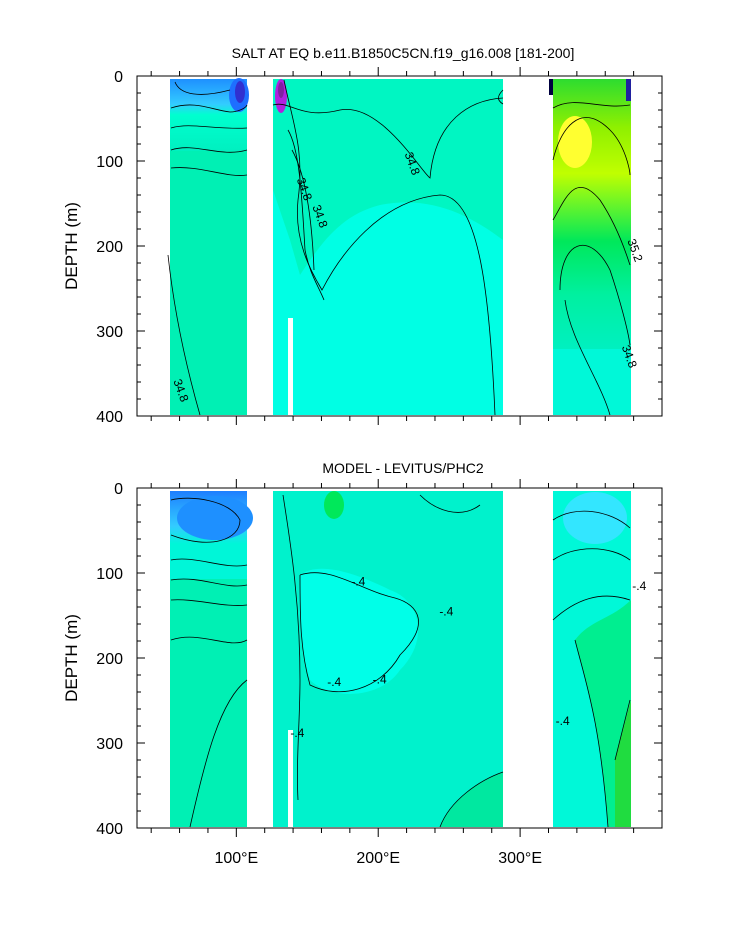  Describe the element at coordinates (403, 468) in the screenshot. I see `panel-2-title: MODEL - LEVITUS/PHC2` at that location.